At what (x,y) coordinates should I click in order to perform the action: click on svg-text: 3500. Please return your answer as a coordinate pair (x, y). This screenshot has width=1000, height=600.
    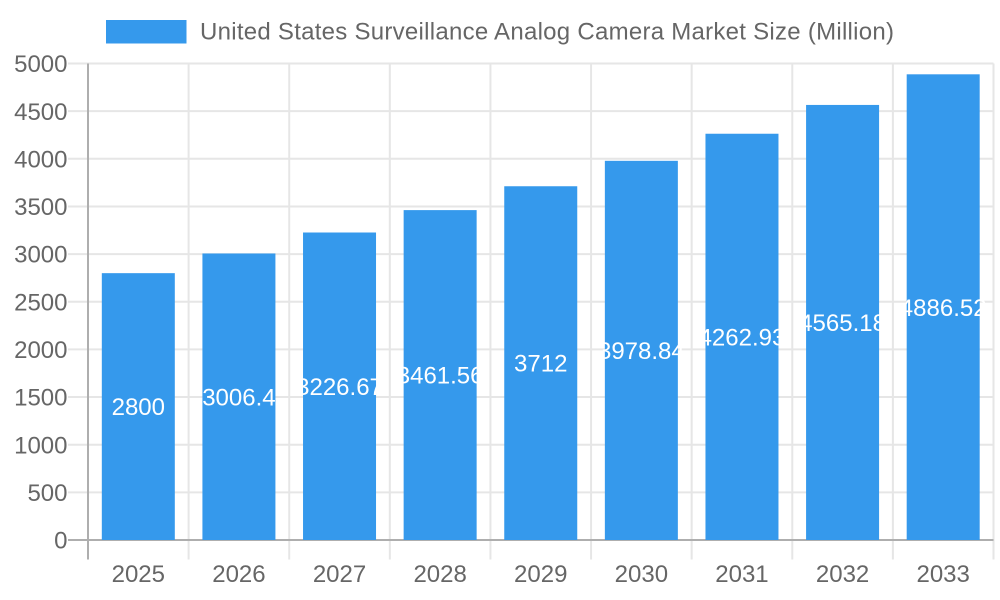
    Looking at the image, I should click on (40, 207).